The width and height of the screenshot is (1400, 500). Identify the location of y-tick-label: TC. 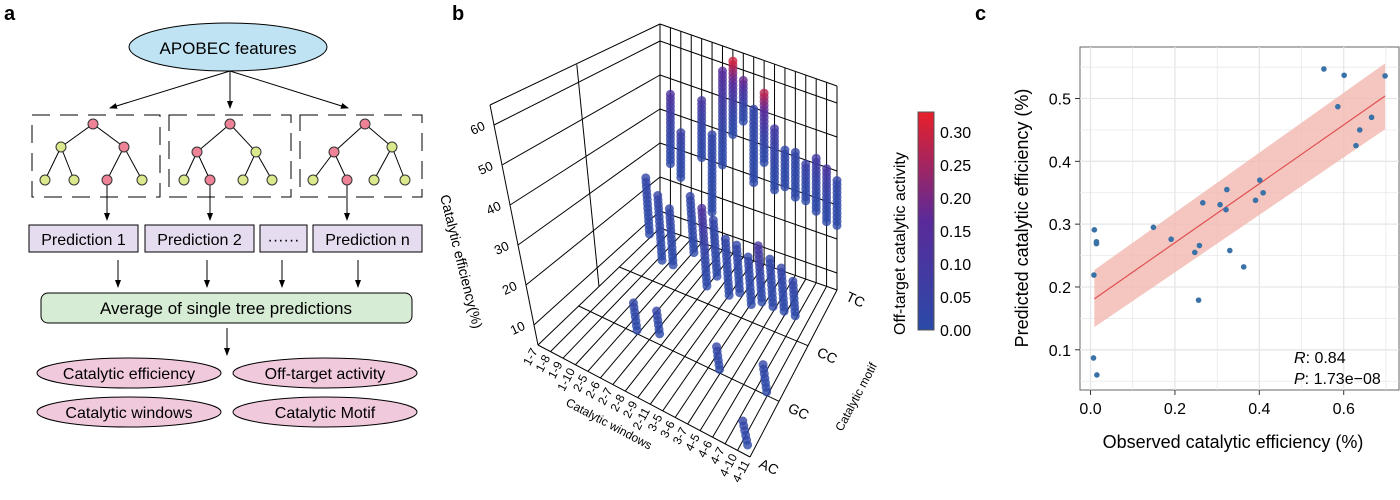
(856, 299).